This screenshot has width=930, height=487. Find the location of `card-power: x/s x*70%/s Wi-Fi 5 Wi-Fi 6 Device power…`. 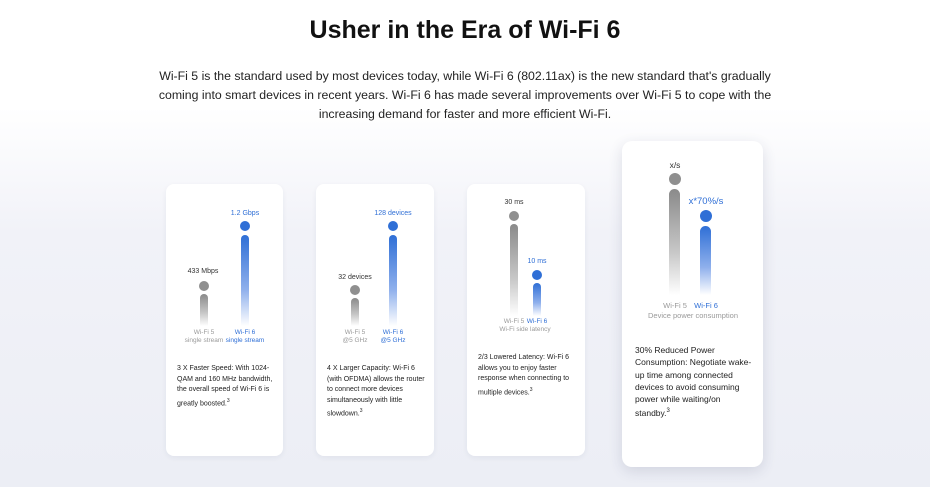

card-power: x/s x*70%/s Wi-Fi 5 Wi-Fi 6 Device power… is located at coordinates (692, 304).